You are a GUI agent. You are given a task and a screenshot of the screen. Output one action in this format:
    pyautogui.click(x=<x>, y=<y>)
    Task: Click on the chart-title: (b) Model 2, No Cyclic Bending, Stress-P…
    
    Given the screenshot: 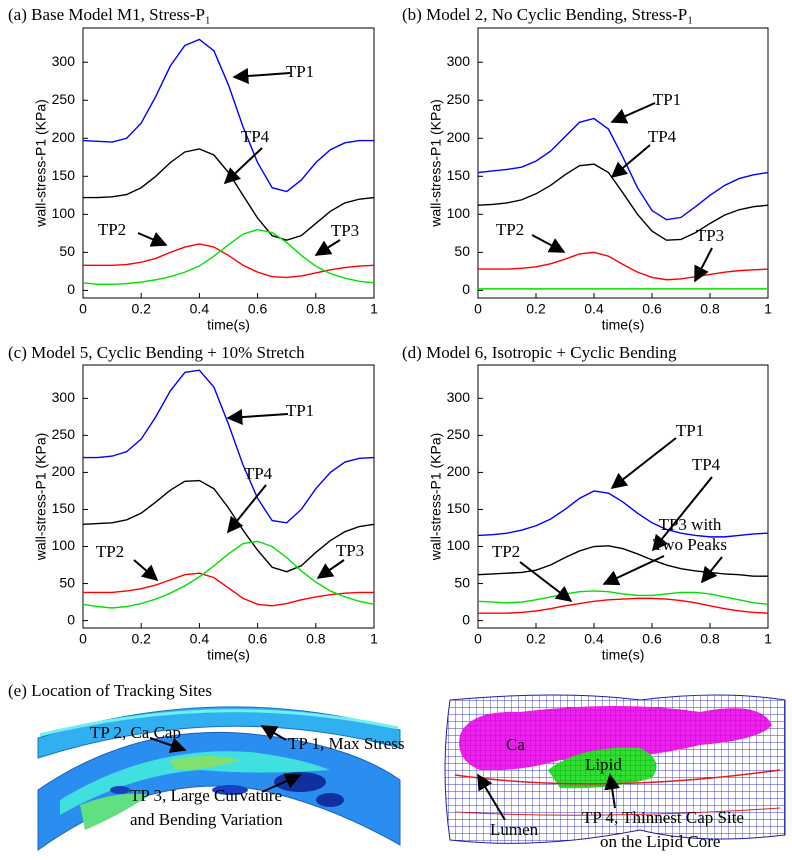 What is the action you would take?
    pyautogui.click(x=547, y=14)
    